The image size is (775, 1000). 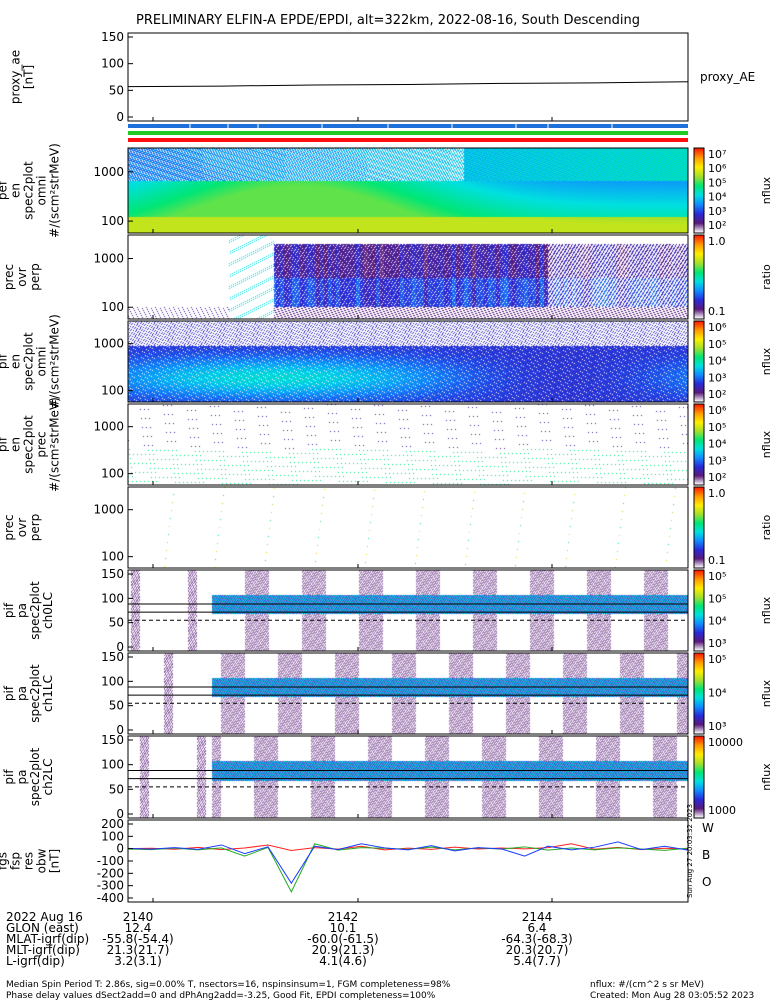 I want to click on ephemeris-value: 2142, so click(x=343, y=917).